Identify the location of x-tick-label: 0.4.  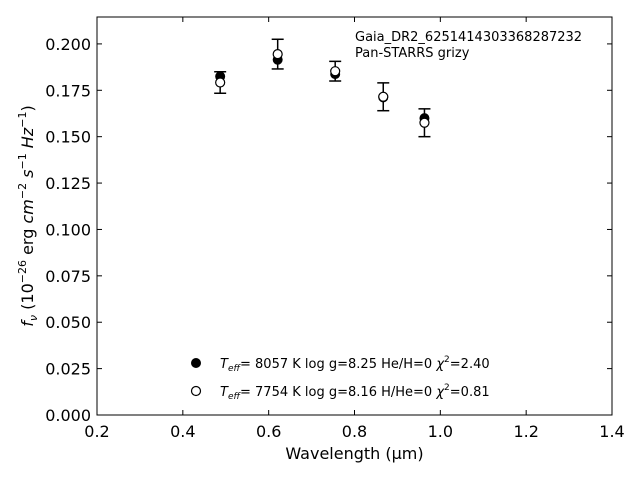
(182, 431).